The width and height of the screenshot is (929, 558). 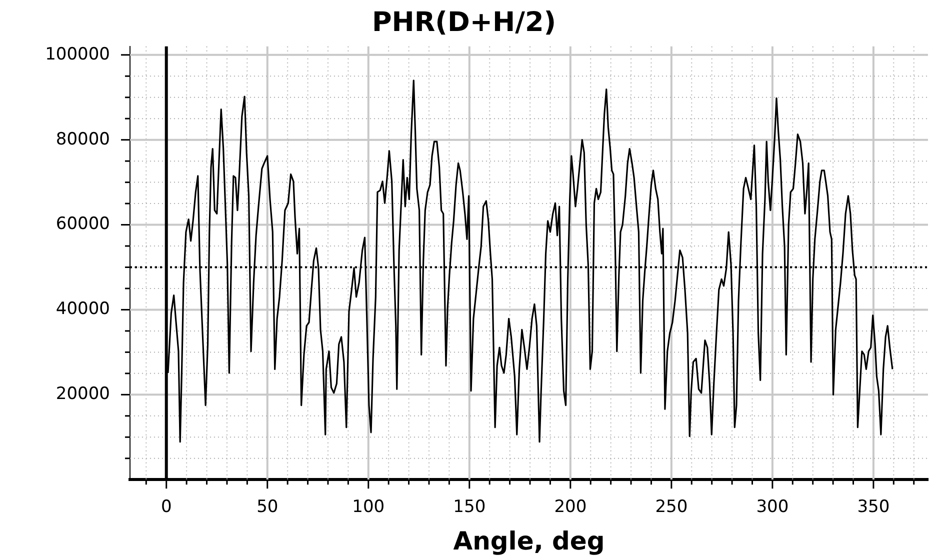 What do you see at coordinates (83, 309) in the screenshot?
I see `y-tick-label: 40000` at bounding box center [83, 309].